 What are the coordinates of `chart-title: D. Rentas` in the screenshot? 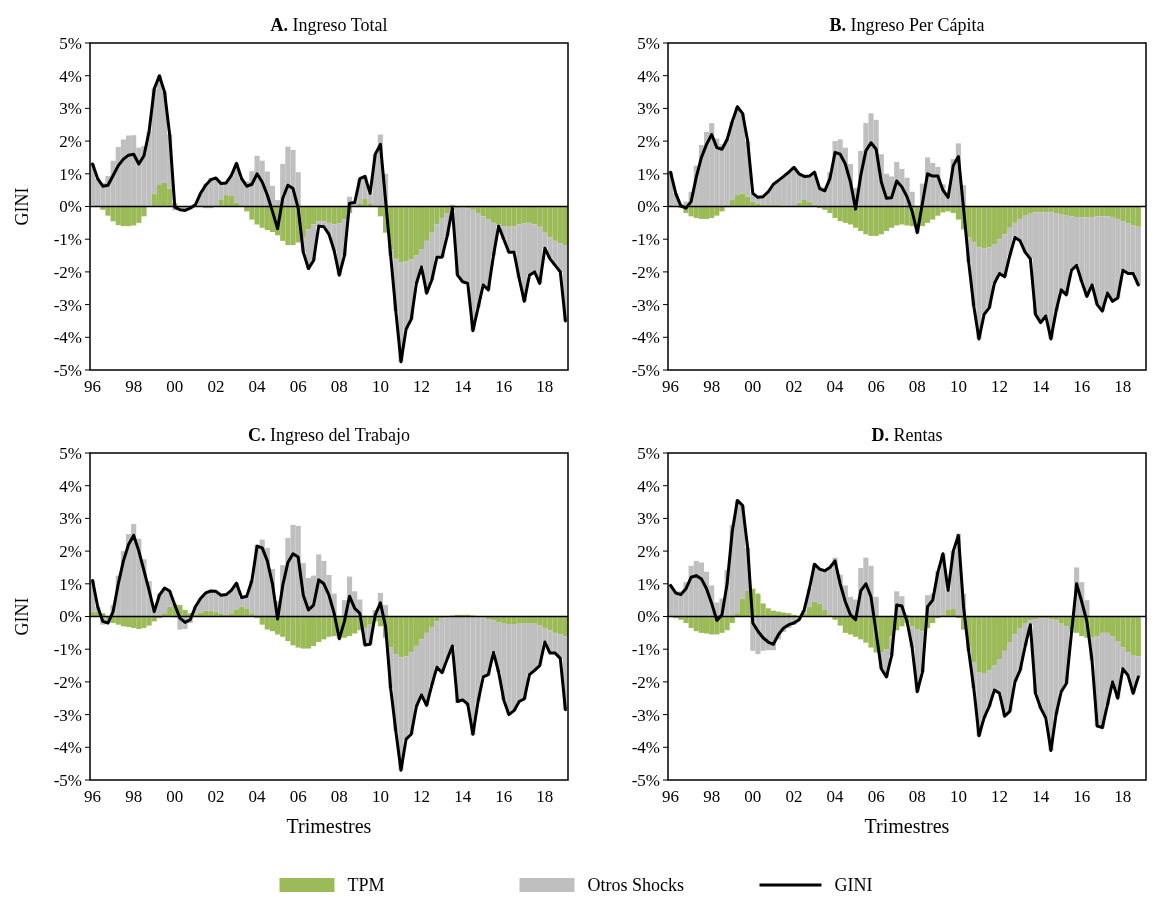 It's located at (907, 435).